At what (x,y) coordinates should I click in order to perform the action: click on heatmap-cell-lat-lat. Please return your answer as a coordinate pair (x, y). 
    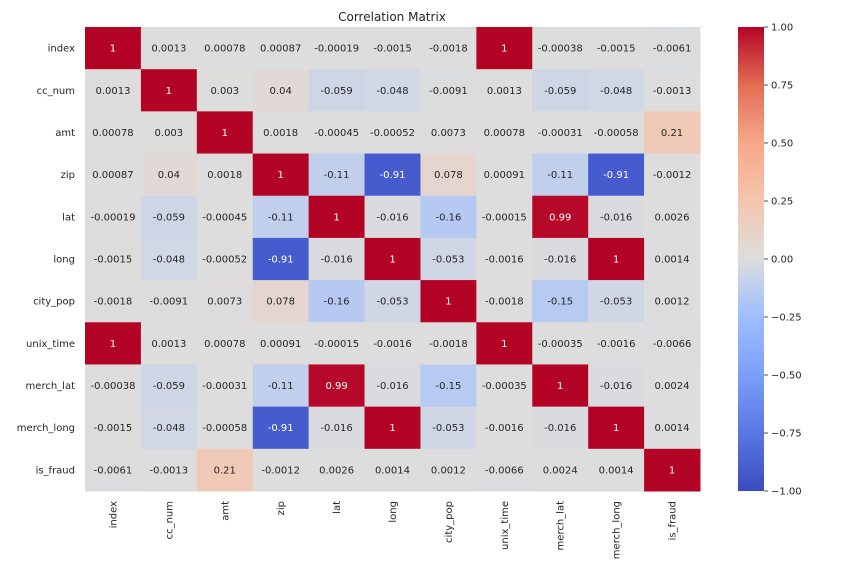
    Looking at the image, I should click on (337, 217).